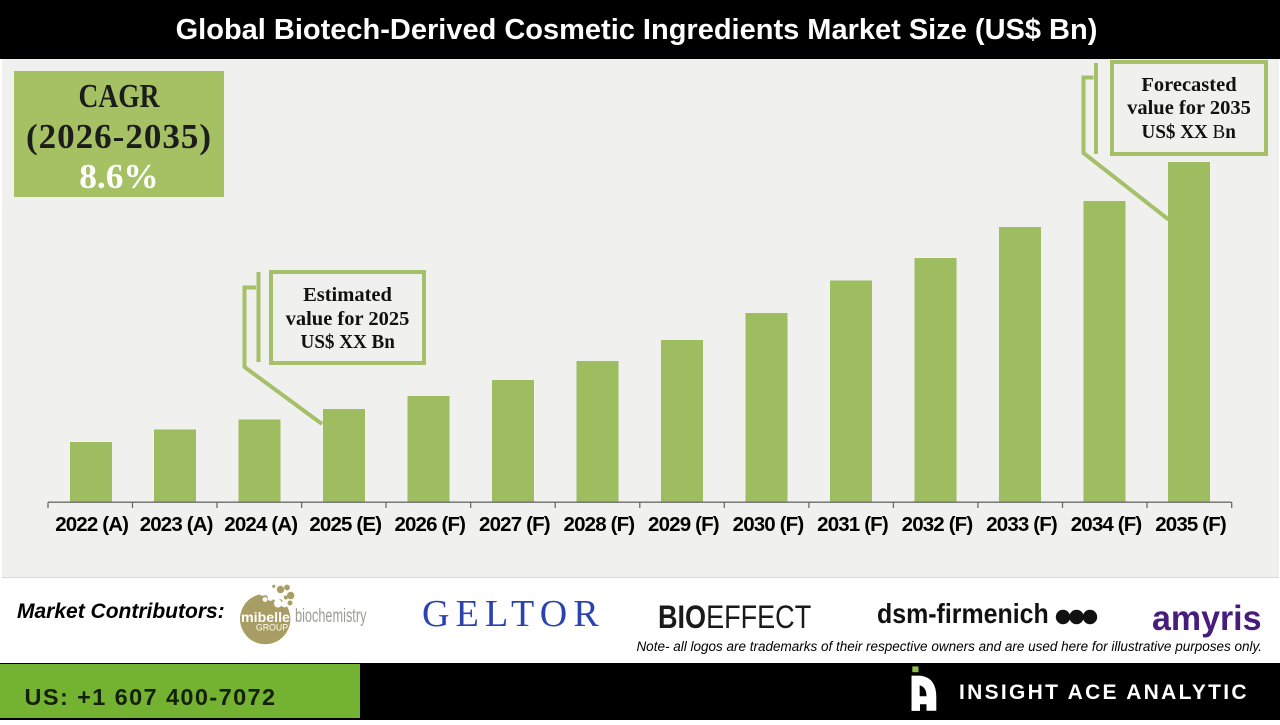  I want to click on svg-text: mibelle, so click(265, 618).